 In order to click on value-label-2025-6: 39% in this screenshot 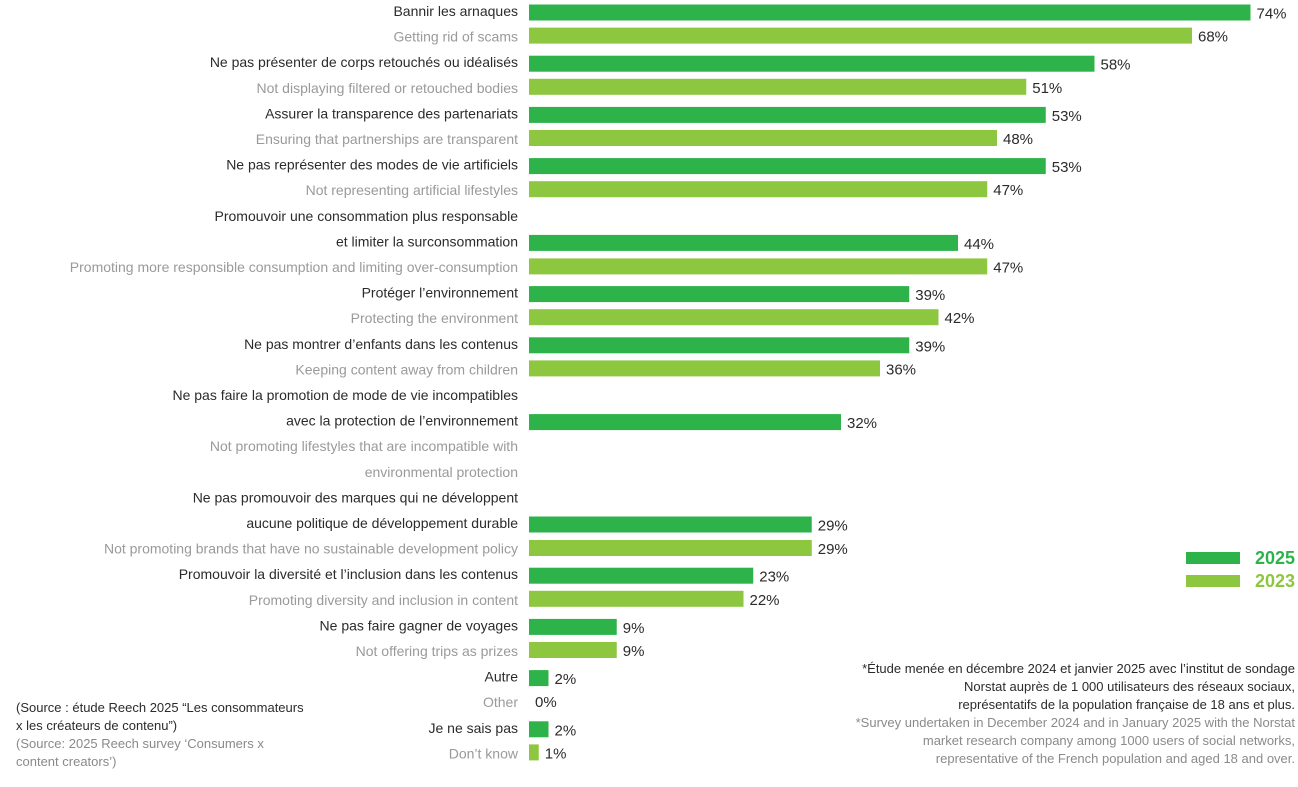, I will do `click(930, 346)`.